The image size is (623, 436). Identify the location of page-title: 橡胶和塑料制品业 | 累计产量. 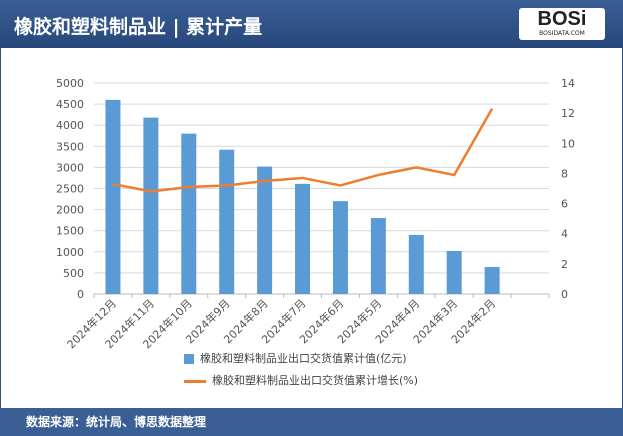
(138, 27).